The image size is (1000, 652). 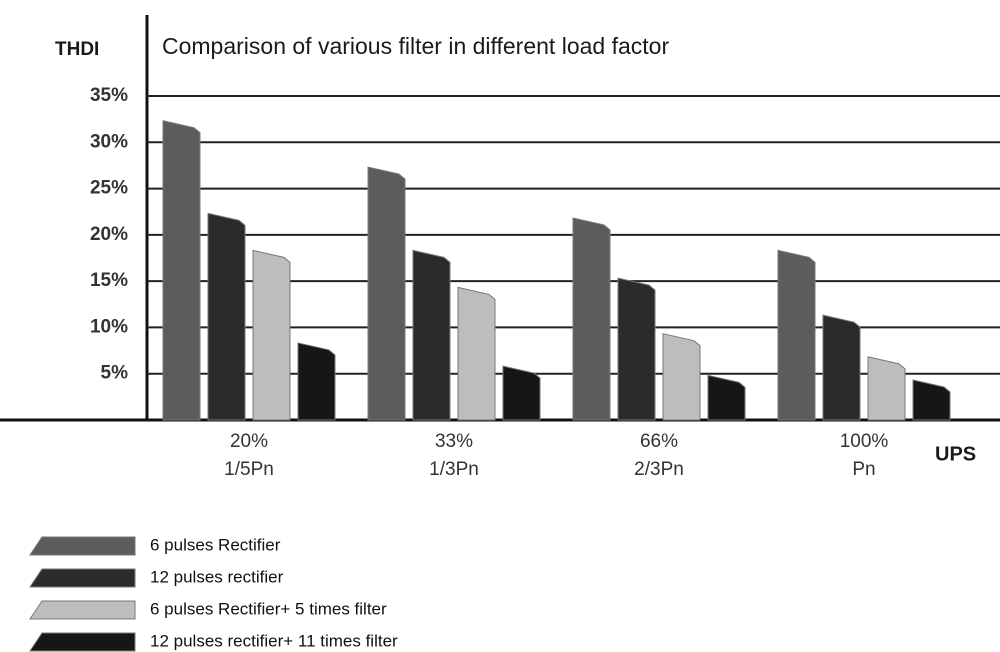 What do you see at coordinates (109, 141) in the screenshot?
I see `y-tick-label: 30%` at bounding box center [109, 141].